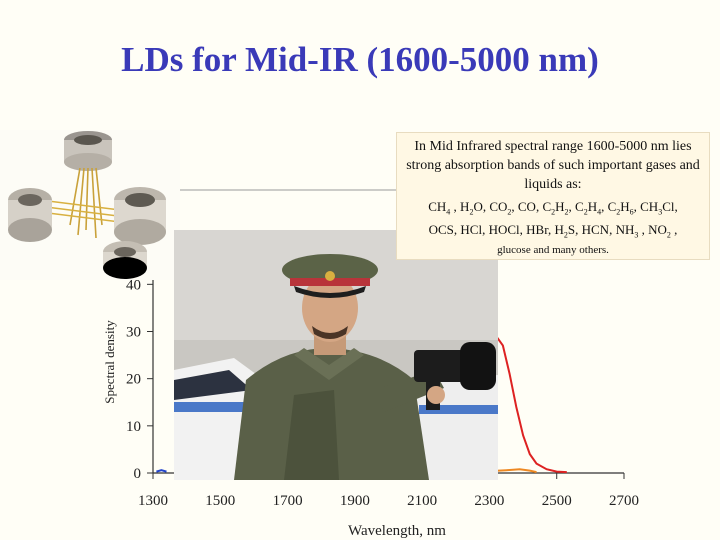 This screenshot has height=540, width=720. Describe the element at coordinates (133, 285) in the screenshot. I see `y-tick-label: 40` at that location.